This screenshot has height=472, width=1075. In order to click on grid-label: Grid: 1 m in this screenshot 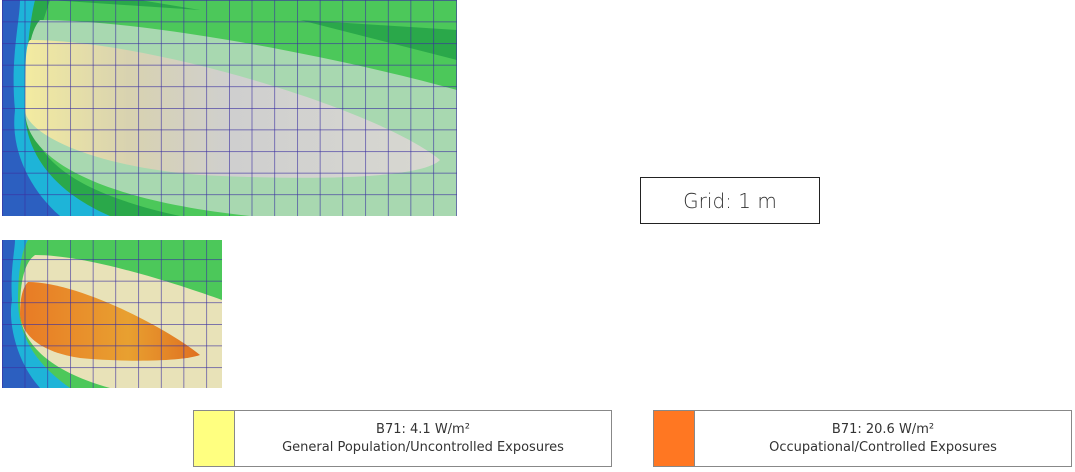, I will do `click(730, 200)`.